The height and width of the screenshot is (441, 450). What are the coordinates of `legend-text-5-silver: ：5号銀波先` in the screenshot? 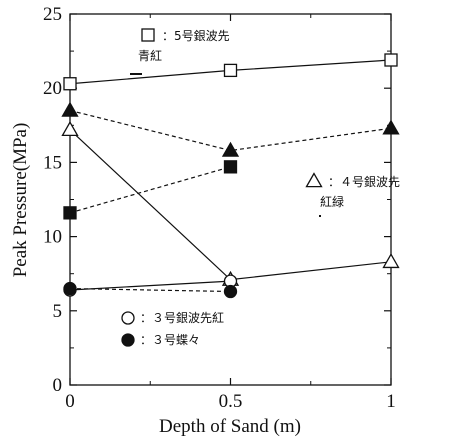 It's located at (196, 36).